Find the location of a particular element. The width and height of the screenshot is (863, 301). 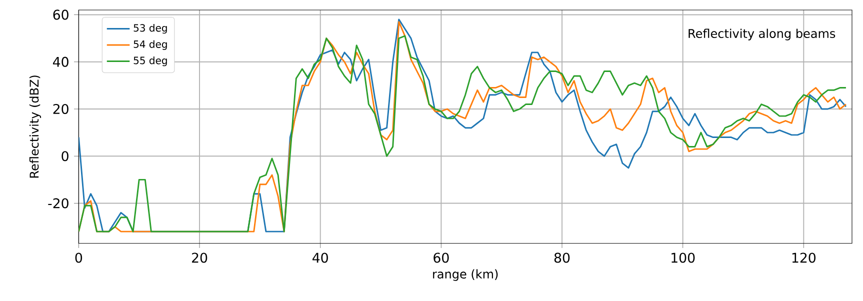

x-axis-title: range (km) is located at coordinates (465, 275).